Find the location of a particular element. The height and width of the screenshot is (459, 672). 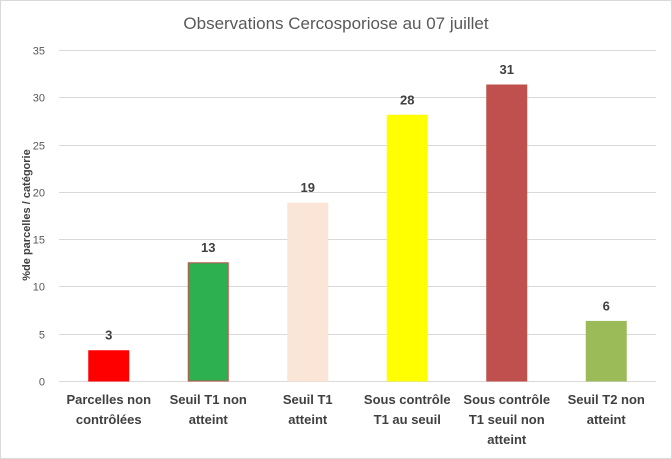

x-tick-label: Parcelles non contrôlées is located at coordinates (108, 409).